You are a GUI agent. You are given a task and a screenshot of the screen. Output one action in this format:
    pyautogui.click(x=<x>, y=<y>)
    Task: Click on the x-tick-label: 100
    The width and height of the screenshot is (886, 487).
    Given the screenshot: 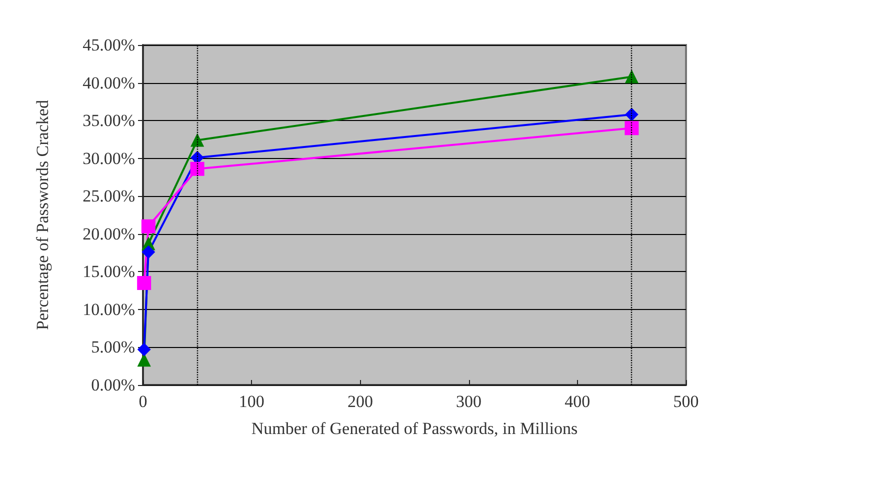 What is the action you would take?
    pyautogui.click(x=251, y=401)
    